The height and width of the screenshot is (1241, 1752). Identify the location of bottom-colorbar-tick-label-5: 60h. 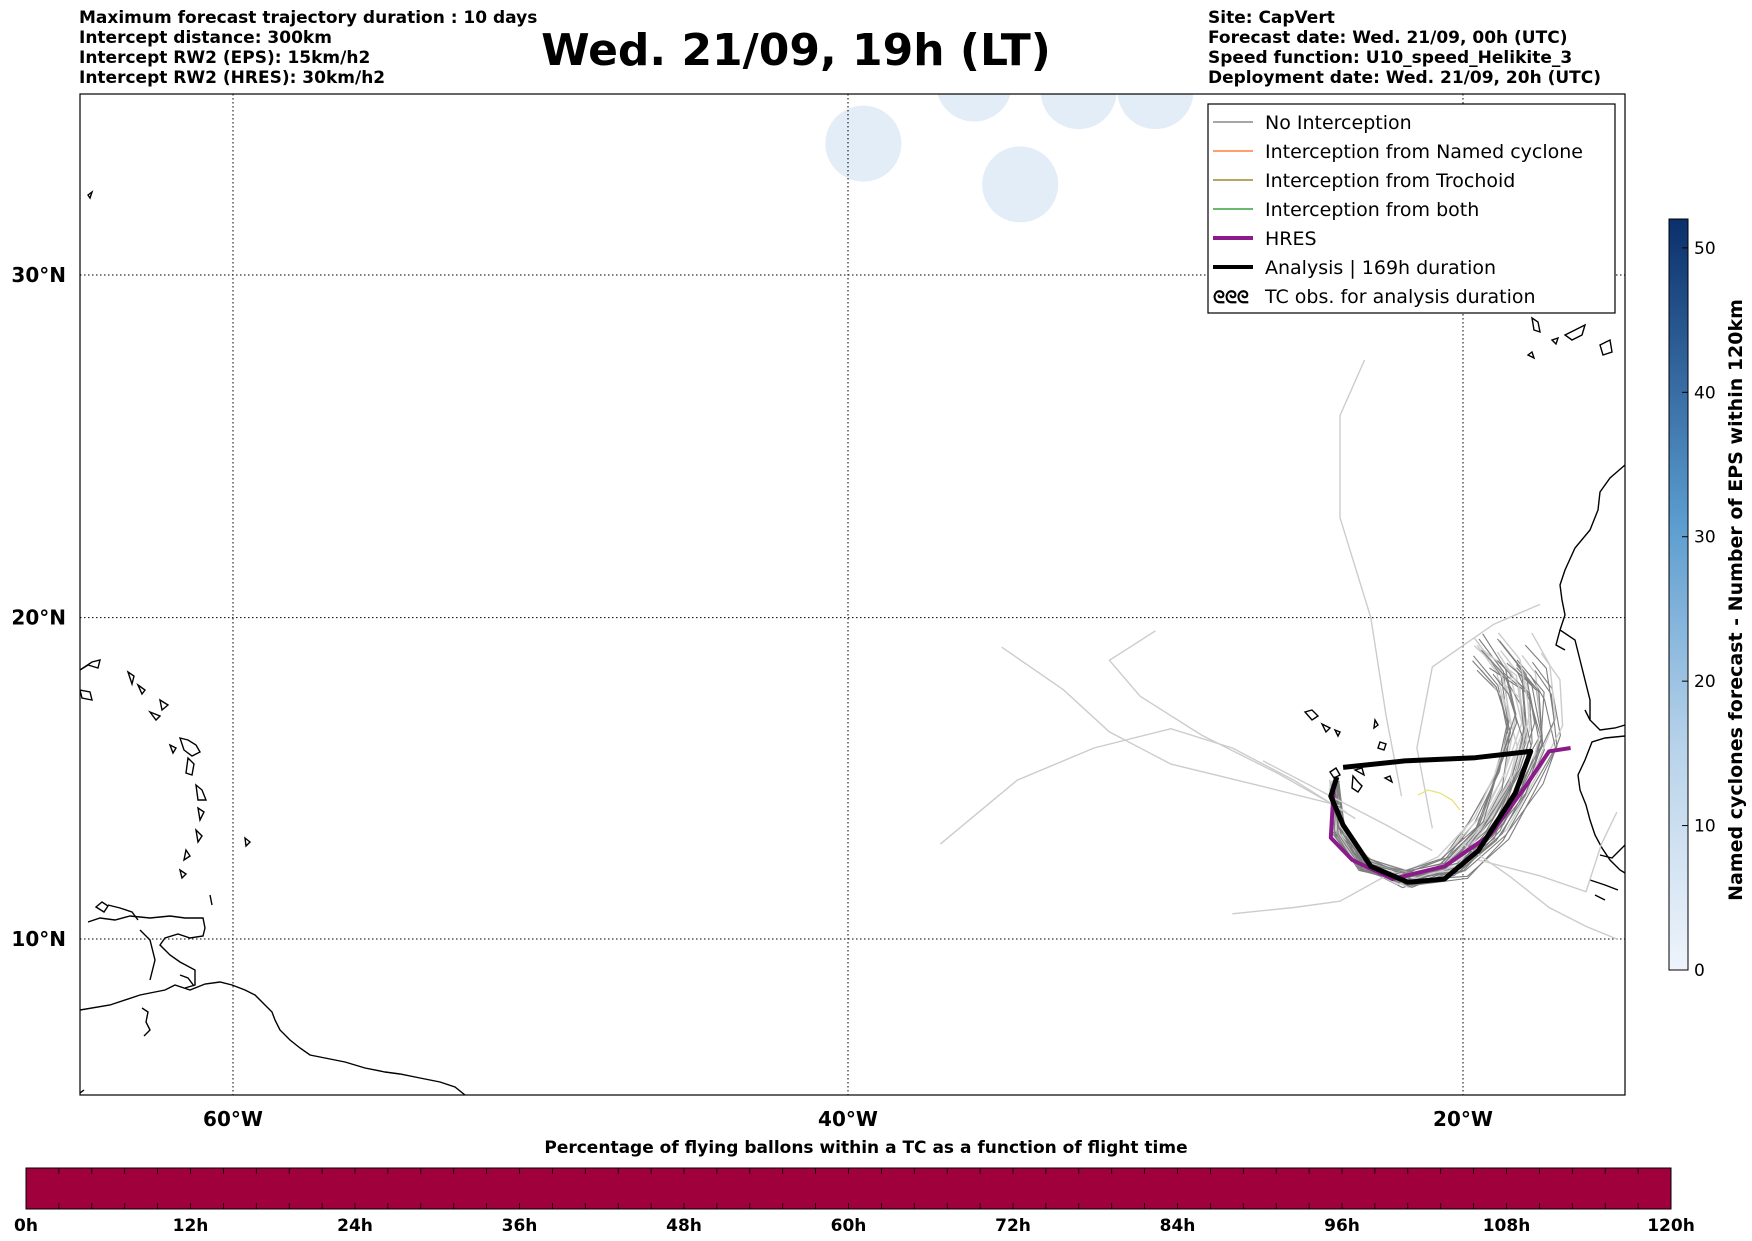
(849, 1226).